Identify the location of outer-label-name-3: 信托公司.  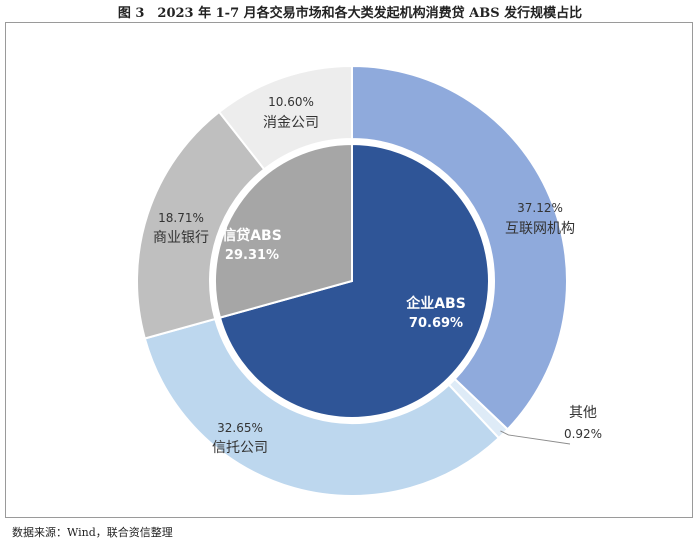
(240, 448).